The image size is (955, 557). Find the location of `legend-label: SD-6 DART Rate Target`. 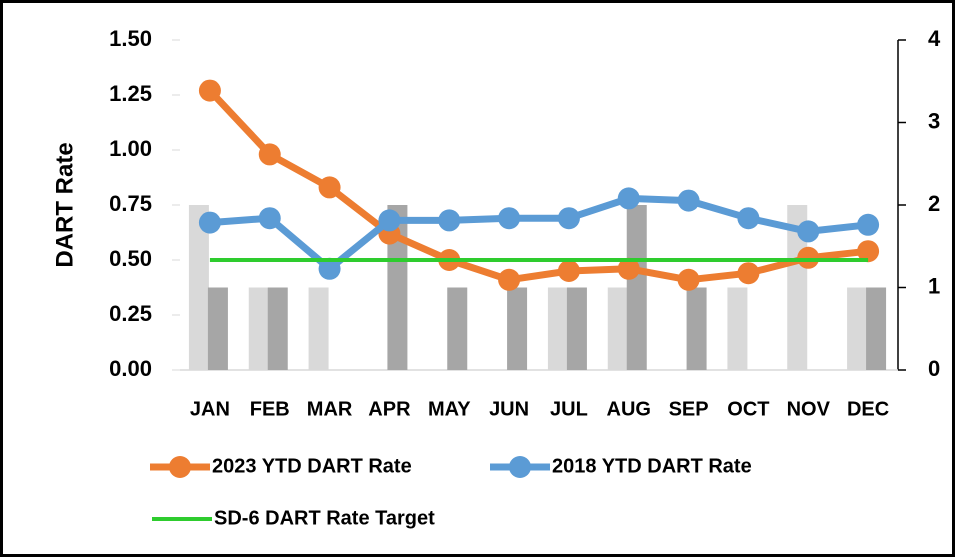

legend-label: SD-6 DART Rate Target is located at coordinates (324, 518).